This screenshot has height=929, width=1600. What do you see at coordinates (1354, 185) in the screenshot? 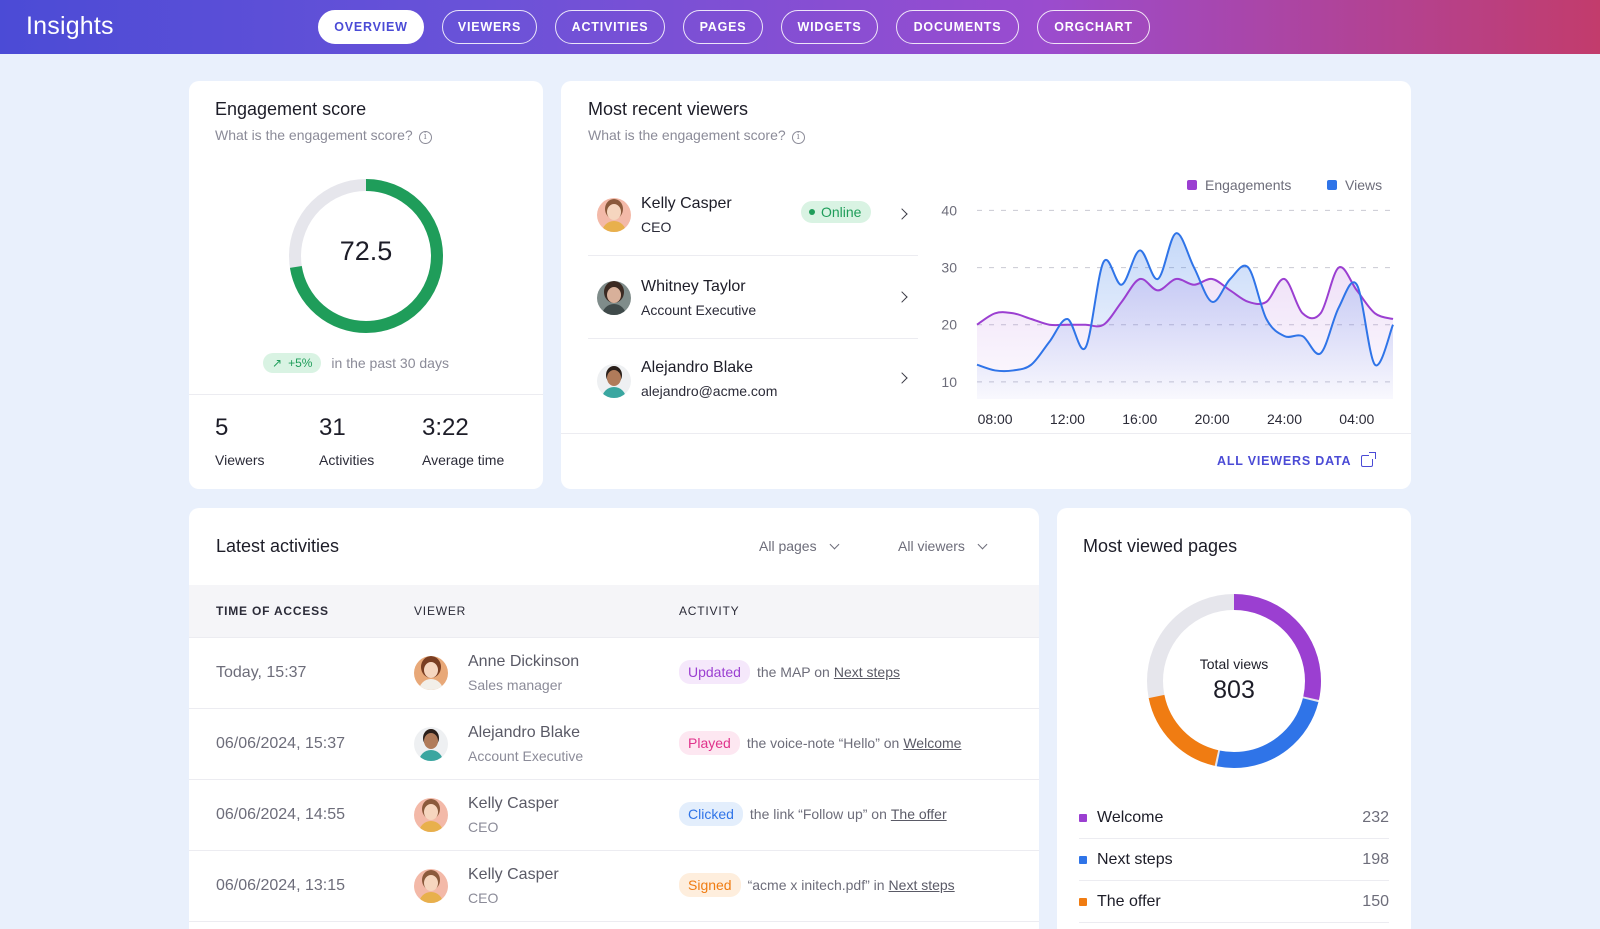
I see `legend-views: Views` at bounding box center [1354, 185].